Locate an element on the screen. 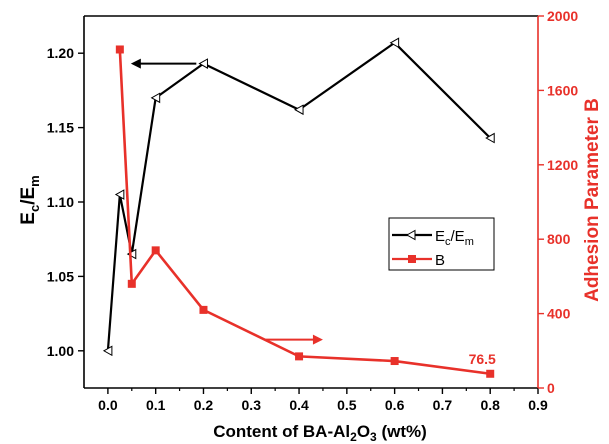 Image resolution: width=609 pixels, height=444 pixels. x-tick-label: 0.7 is located at coordinates (443, 405).